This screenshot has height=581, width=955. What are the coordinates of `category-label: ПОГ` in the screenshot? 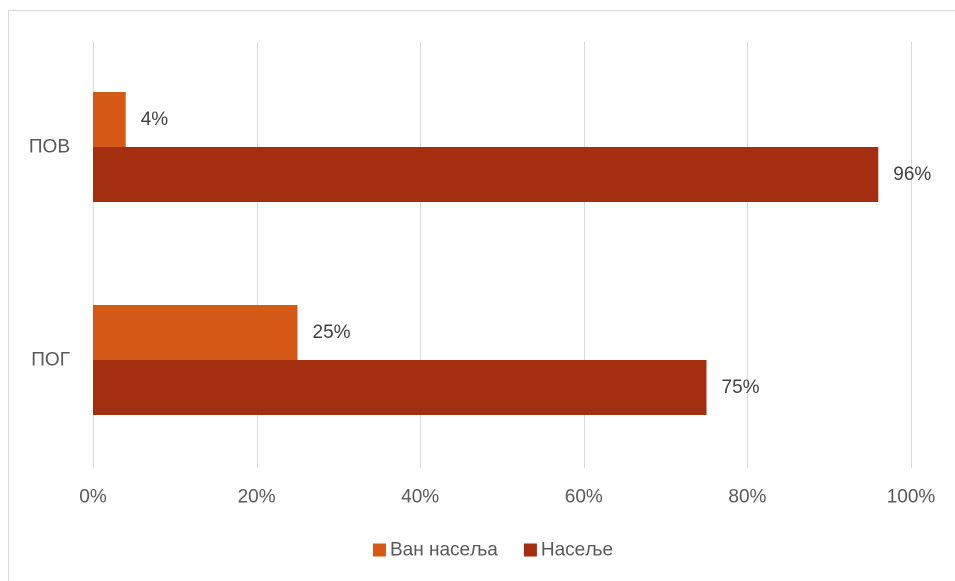 It's located at (50, 360).